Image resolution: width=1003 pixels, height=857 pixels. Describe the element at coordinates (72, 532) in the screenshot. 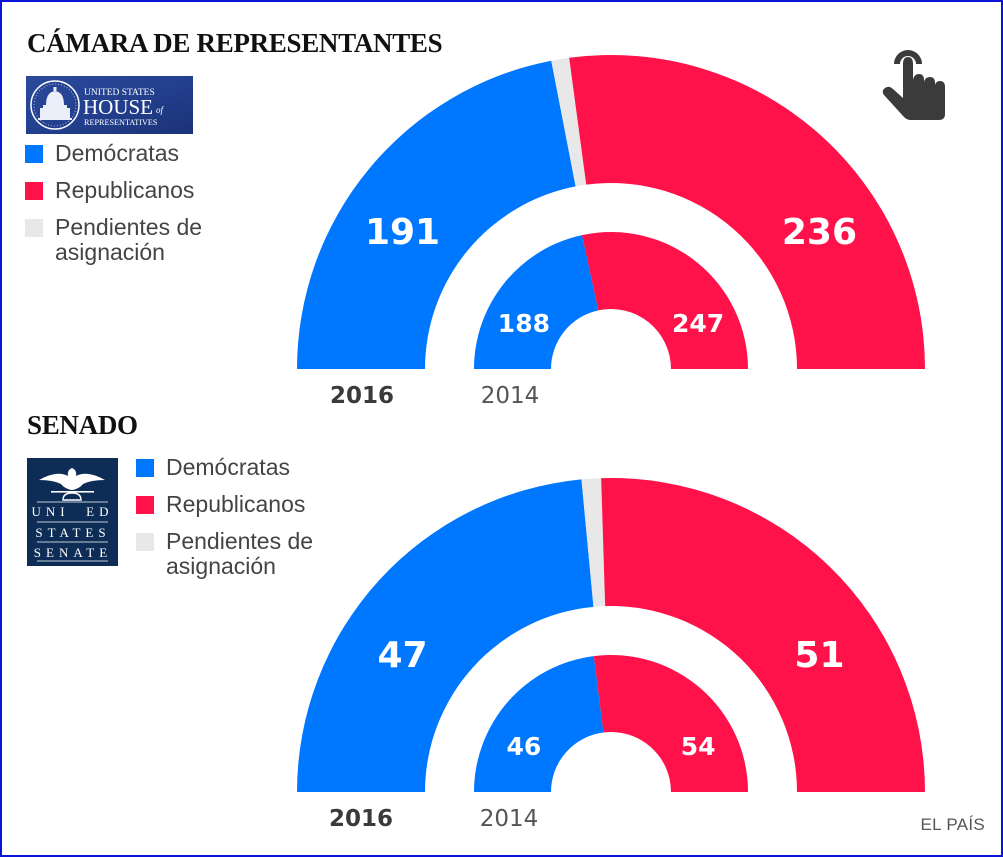

I see `senate-logo-line2: STATES` at that location.